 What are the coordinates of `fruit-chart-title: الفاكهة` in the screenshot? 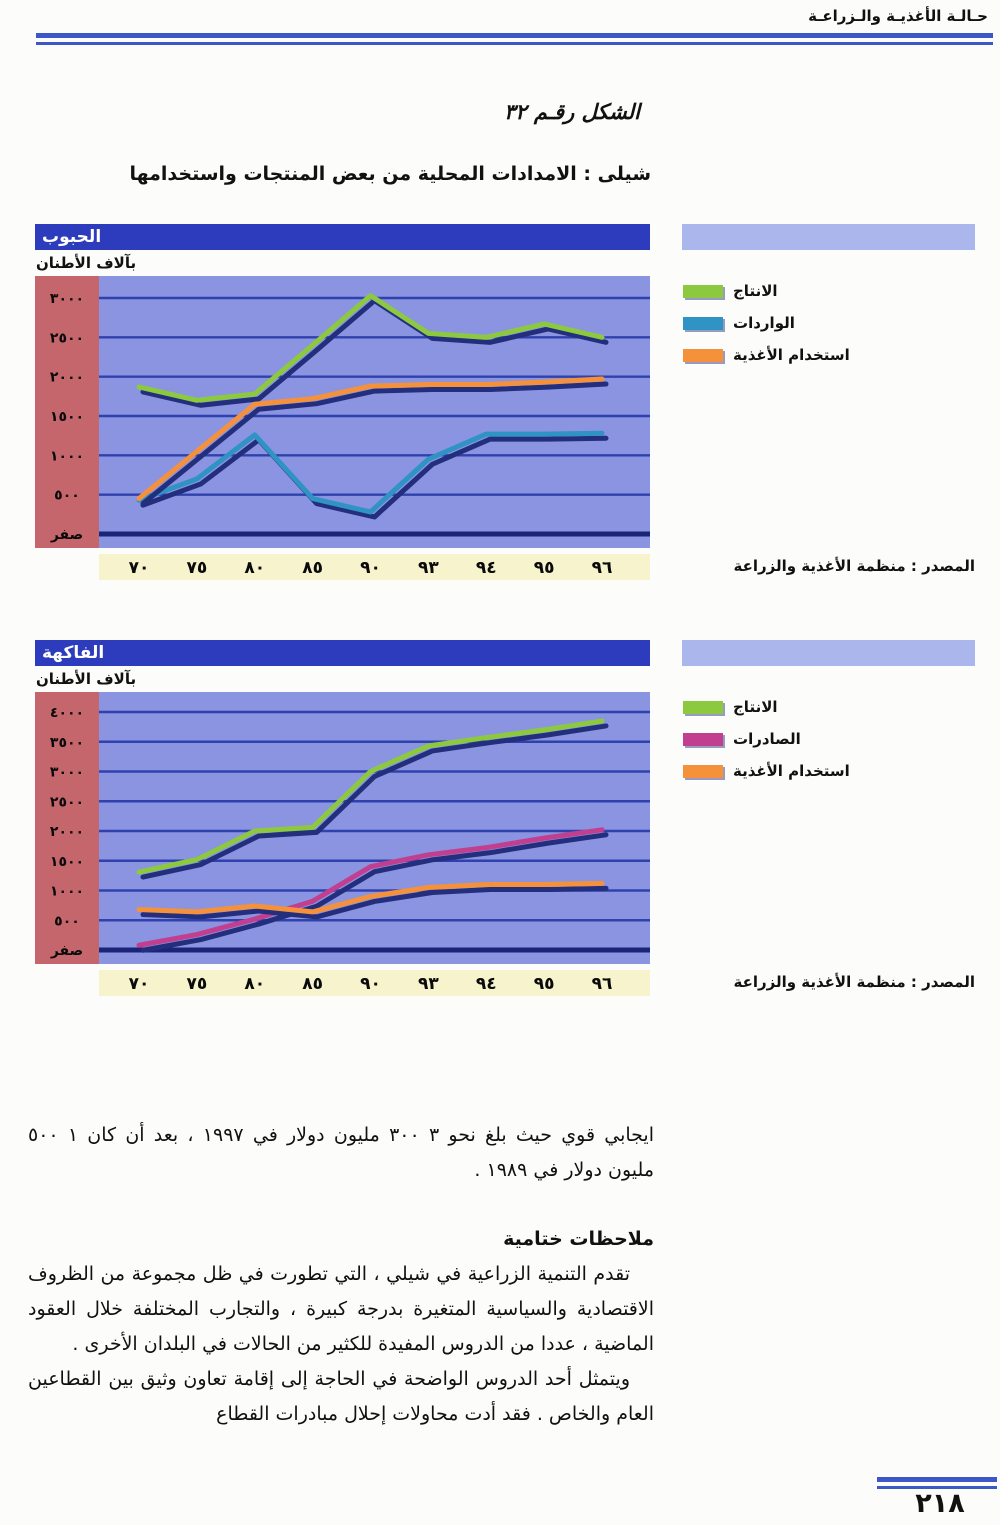 It's located at (73, 653).